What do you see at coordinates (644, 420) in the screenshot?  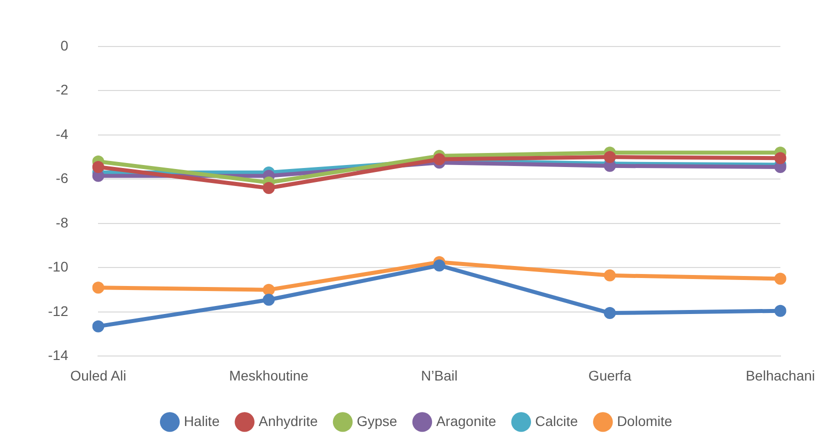 I see `legend-label: Dolomite` at bounding box center [644, 420].